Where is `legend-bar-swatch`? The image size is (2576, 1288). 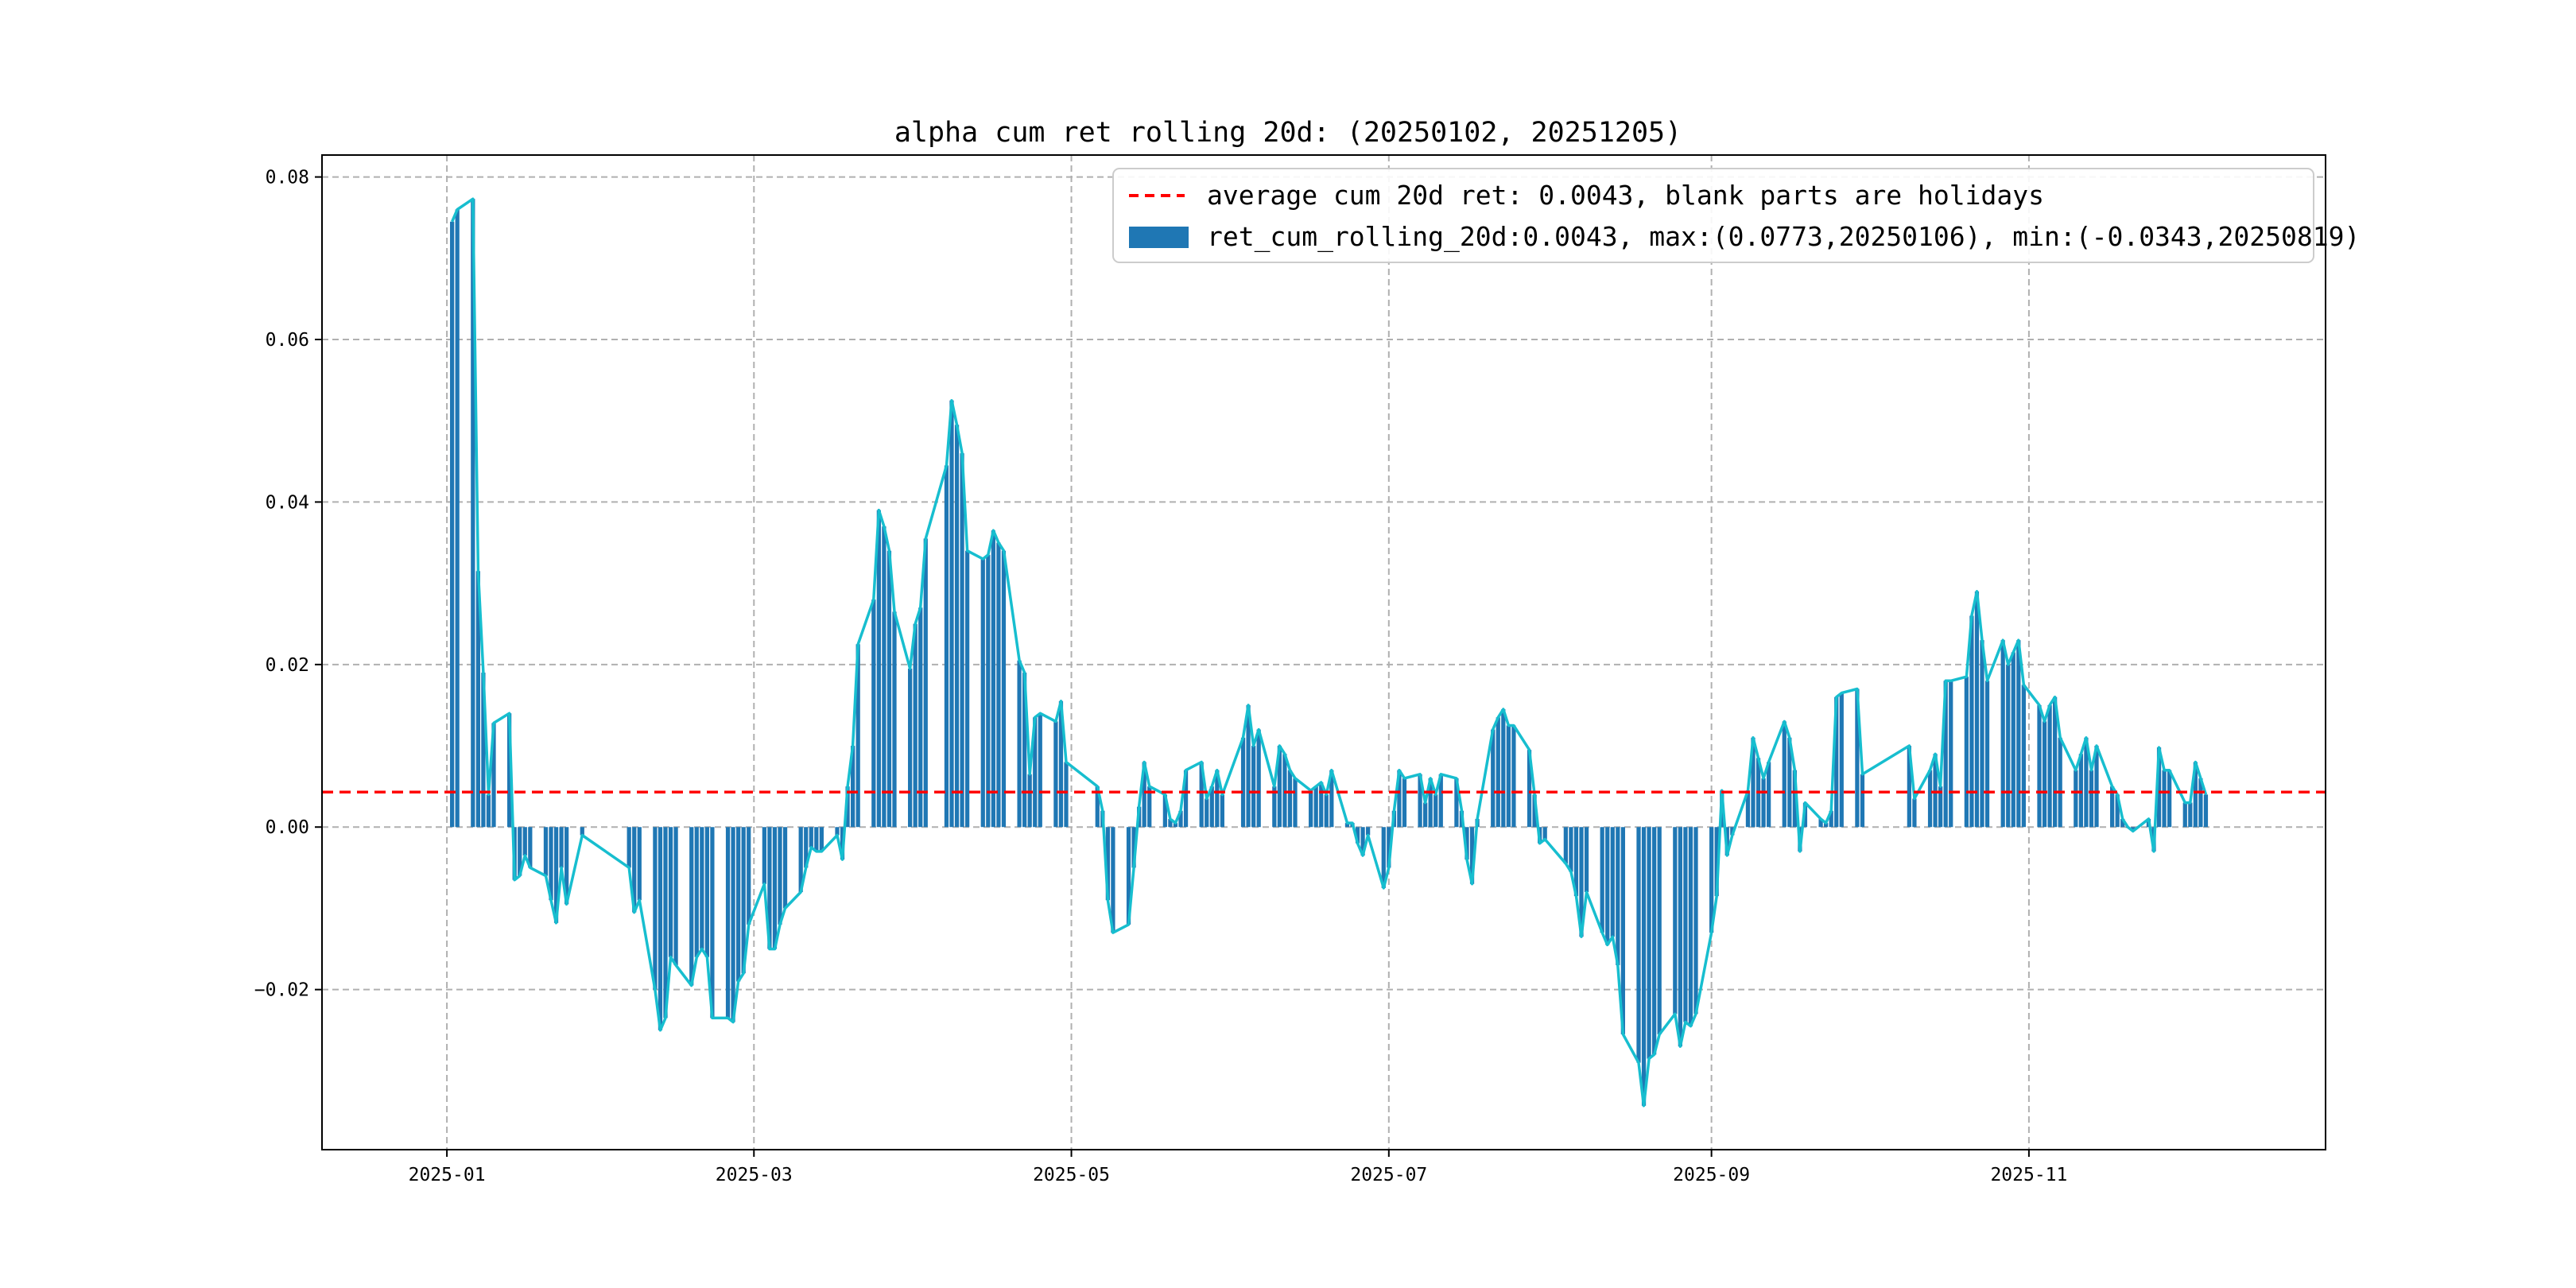 legend-bar-swatch is located at coordinates (1159, 238).